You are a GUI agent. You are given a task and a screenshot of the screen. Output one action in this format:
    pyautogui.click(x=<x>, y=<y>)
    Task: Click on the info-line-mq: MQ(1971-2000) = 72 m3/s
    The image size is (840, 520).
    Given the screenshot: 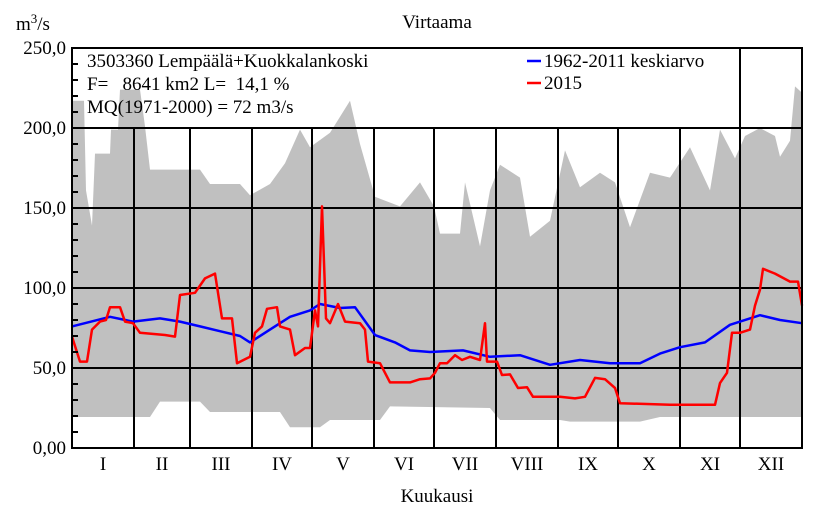 What is the action you would take?
    pyautogui.click(x=190, y=107)
    